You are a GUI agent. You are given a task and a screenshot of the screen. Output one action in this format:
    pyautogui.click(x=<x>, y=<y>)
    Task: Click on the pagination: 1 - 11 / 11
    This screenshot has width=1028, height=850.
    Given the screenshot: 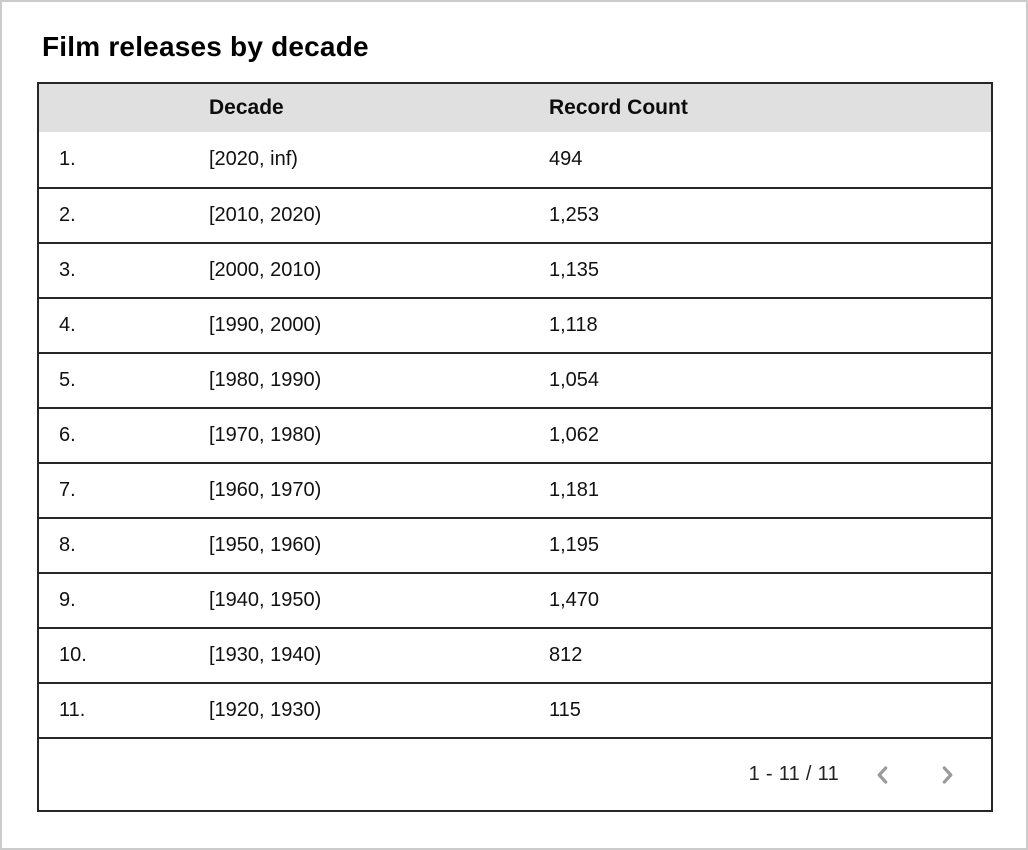 What is the action you would take?
    pyautogui.click(x=858, y=775)
    